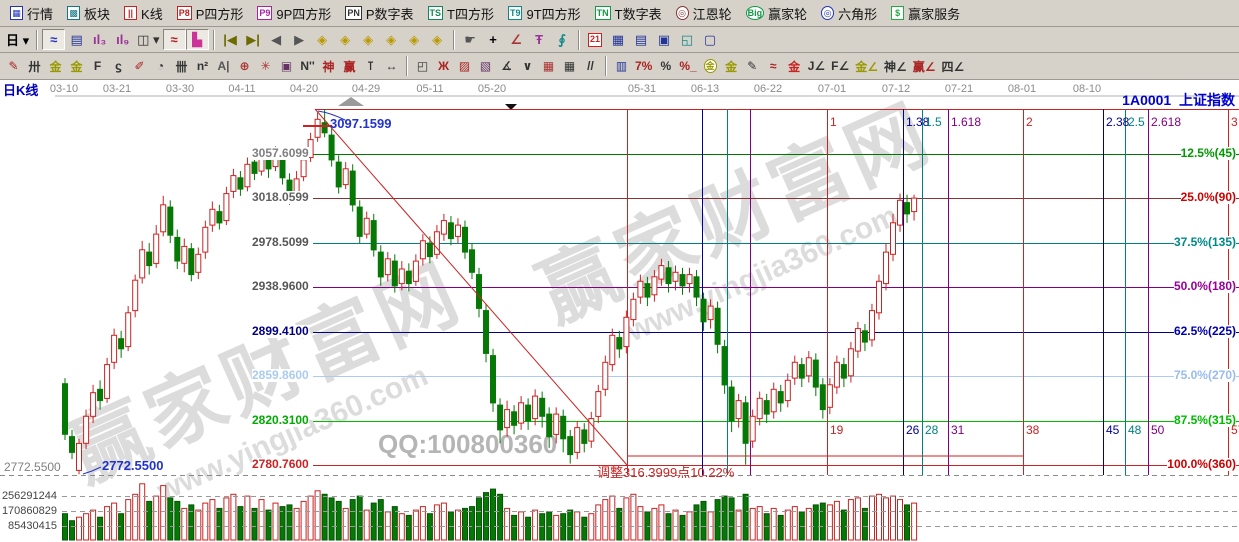 This screenshot has width=1239, height=542. Describe the element at coordinates (1113, 430) in the screenshot. I see `time-count-label: 45` at that location.